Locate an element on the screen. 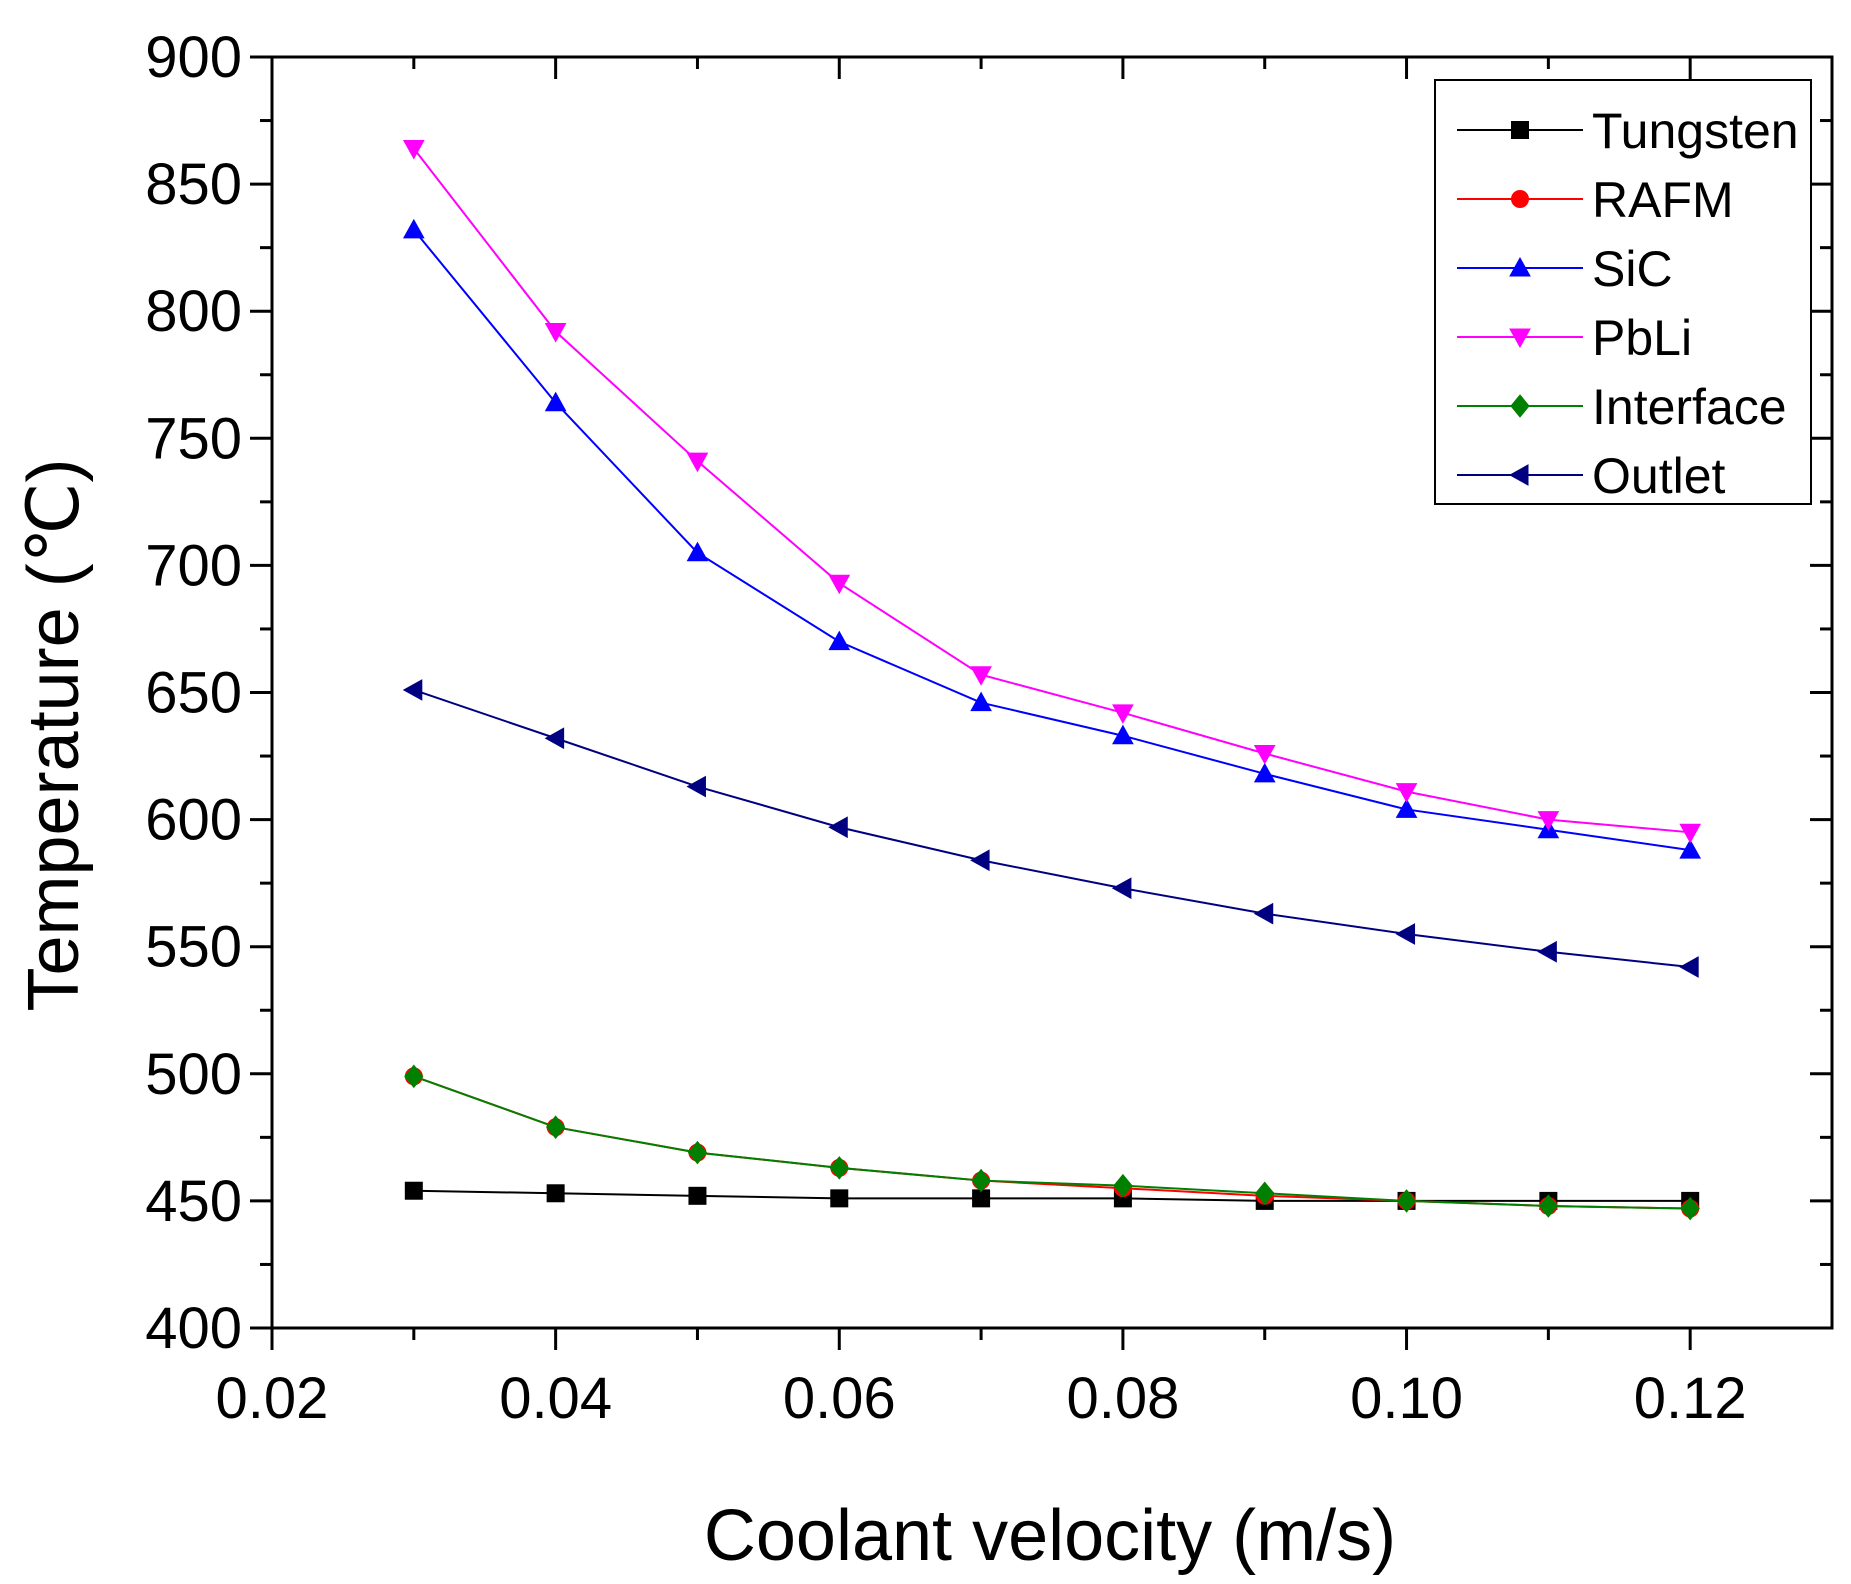 The image size is (1851, 1584). x-tick-label: 0.04 is located at coordinates (555, 1398).